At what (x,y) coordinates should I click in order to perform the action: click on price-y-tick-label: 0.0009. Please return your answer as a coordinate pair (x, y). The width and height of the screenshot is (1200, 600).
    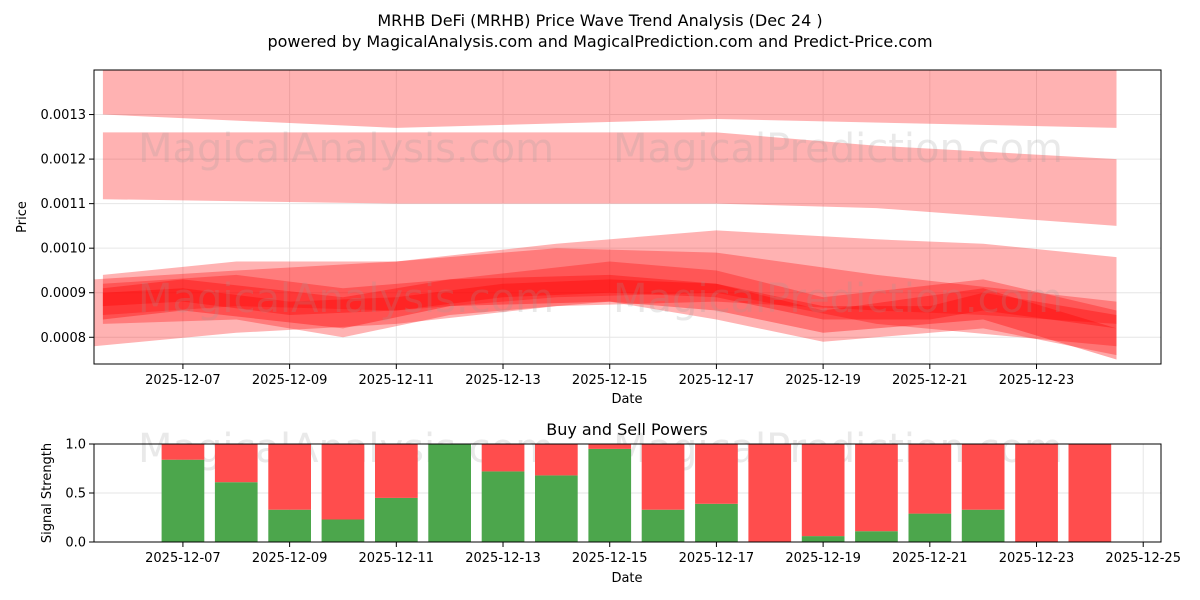
    Looking at the image, I should click on (64, 293).